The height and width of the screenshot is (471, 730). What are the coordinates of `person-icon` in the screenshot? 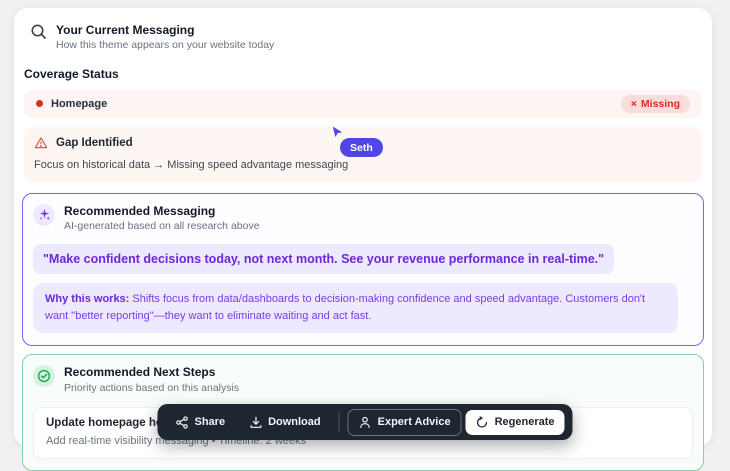 It's located at (365, 422).